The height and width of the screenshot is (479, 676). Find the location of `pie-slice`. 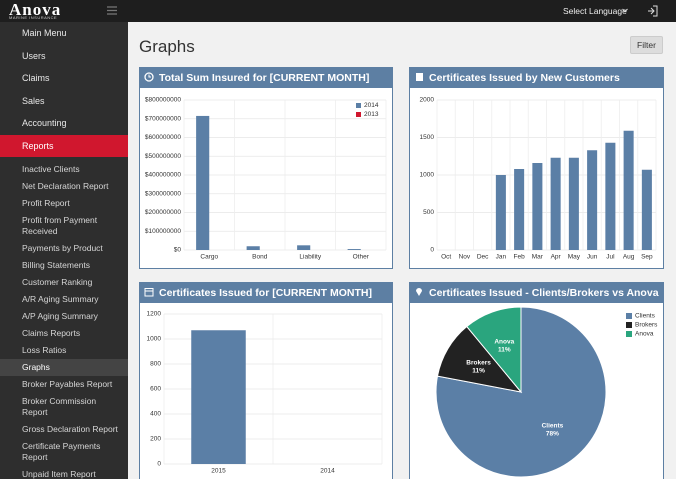

pie-slice is located at coordinates (521, 392).